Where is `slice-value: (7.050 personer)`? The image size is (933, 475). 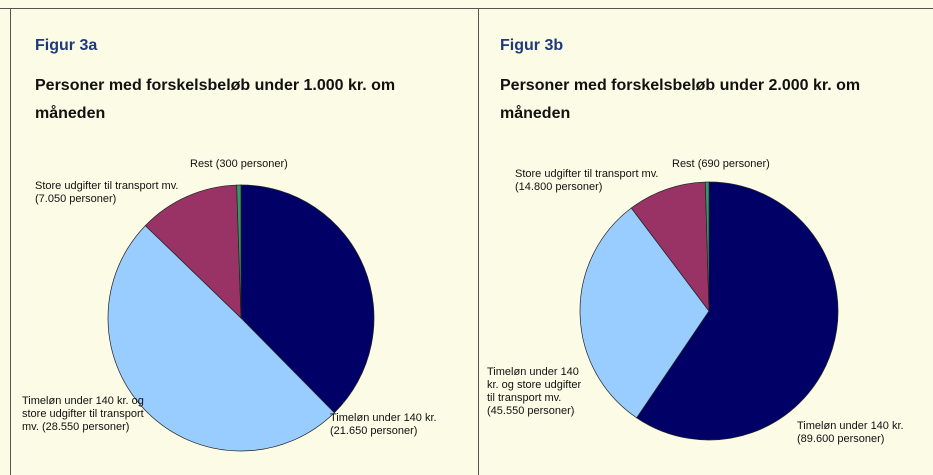 slice-value: (7.050 personer) is located at coordinates (76, 199).